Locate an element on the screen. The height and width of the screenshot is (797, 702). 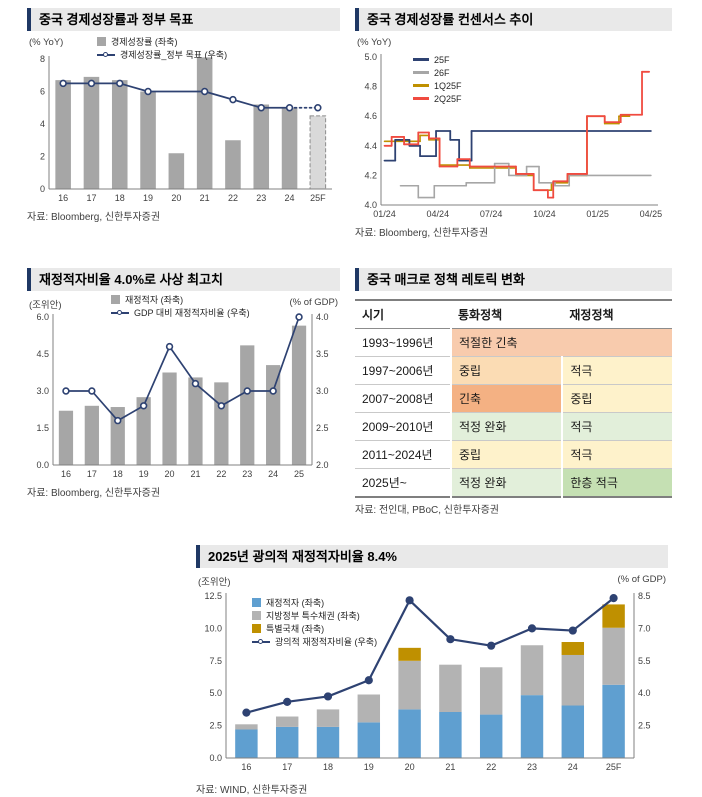
period-cell: 1997~2006년 is located at coordinates (403, 370).